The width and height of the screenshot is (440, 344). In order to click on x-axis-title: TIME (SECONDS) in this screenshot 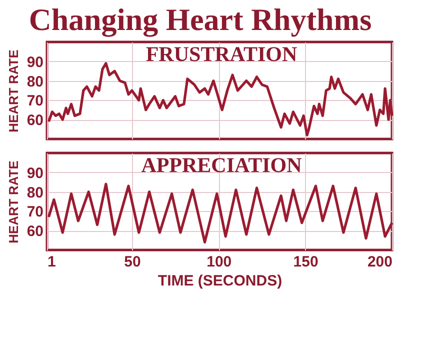, I will do `click(220, 281)`.